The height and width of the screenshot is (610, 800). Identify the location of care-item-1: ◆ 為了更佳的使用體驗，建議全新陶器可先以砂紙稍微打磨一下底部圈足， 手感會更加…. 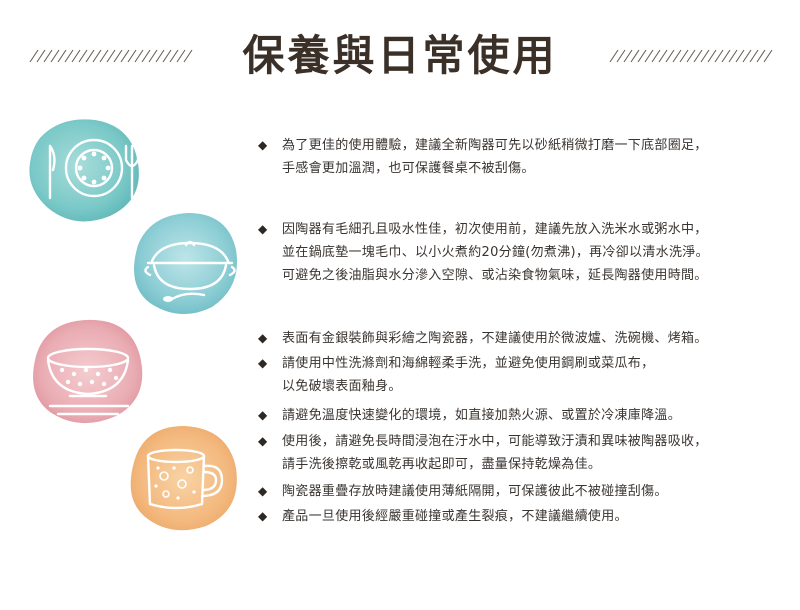
(518, 157).